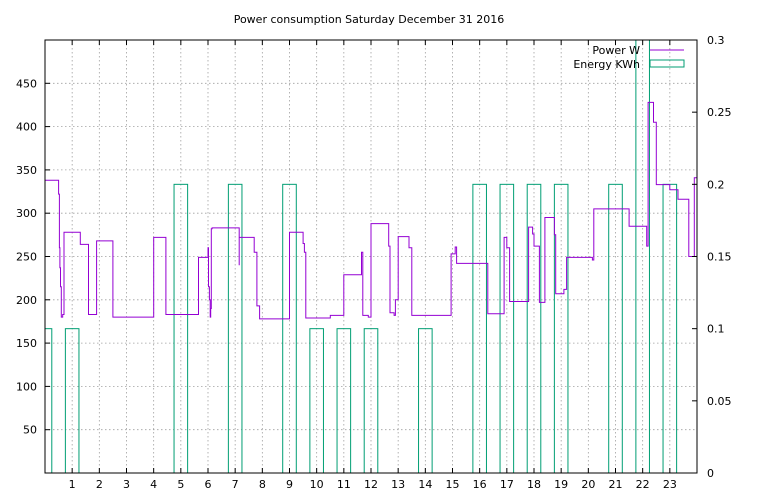 The image size is (768, 500). What do you see at coordinates (289, 484) in the screenshot?
I see `x-tick-label: 9` at bounding box center [289, 484].